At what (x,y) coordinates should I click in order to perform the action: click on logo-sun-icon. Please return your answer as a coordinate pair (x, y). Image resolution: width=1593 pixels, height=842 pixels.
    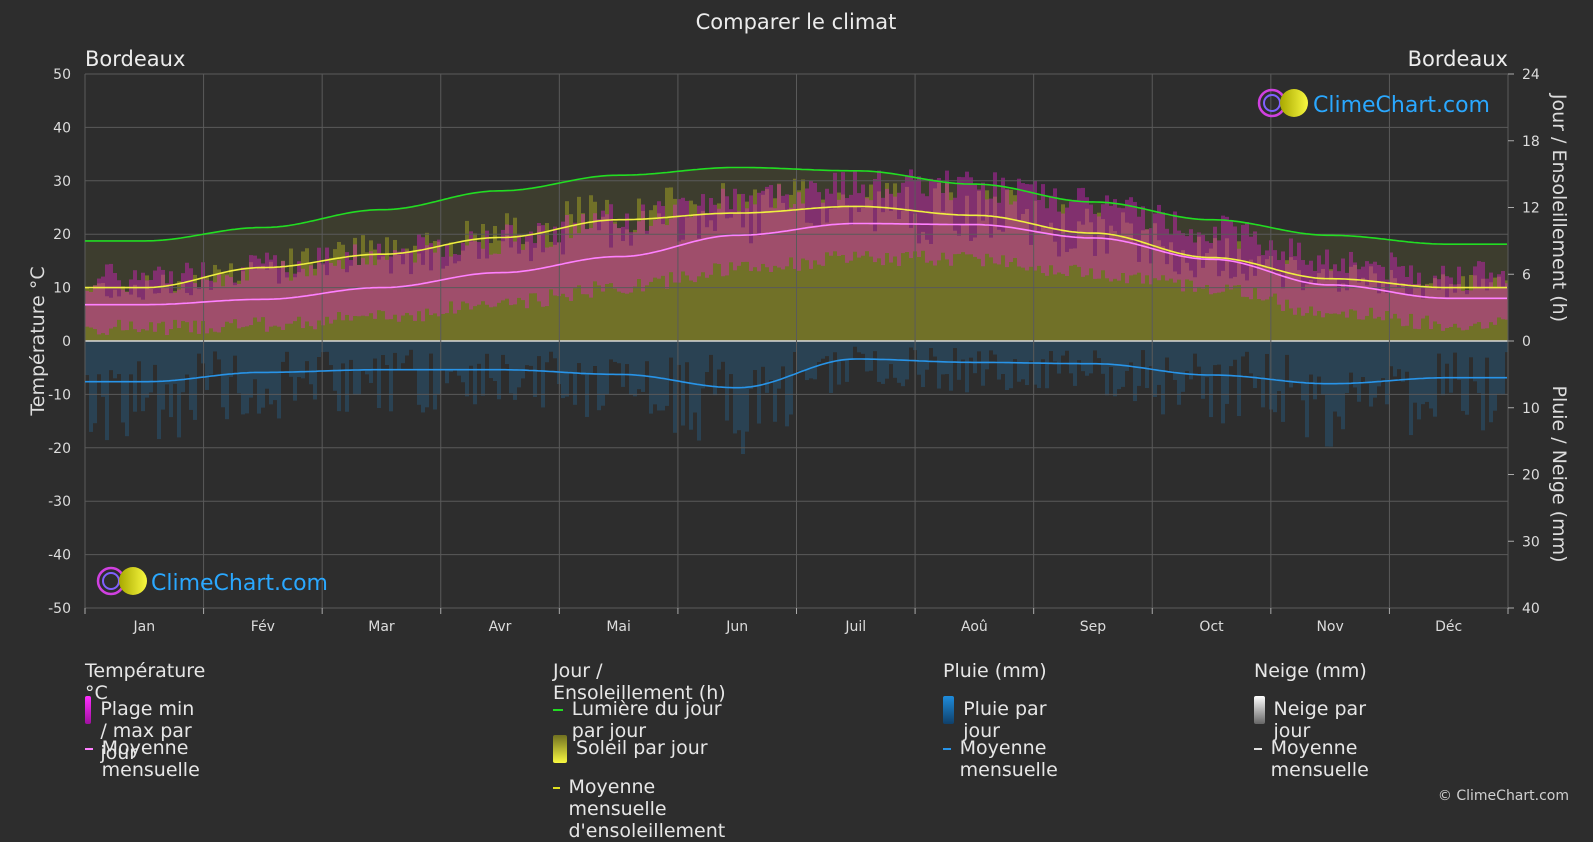
    Looking at the image, I should click on (133, 581).